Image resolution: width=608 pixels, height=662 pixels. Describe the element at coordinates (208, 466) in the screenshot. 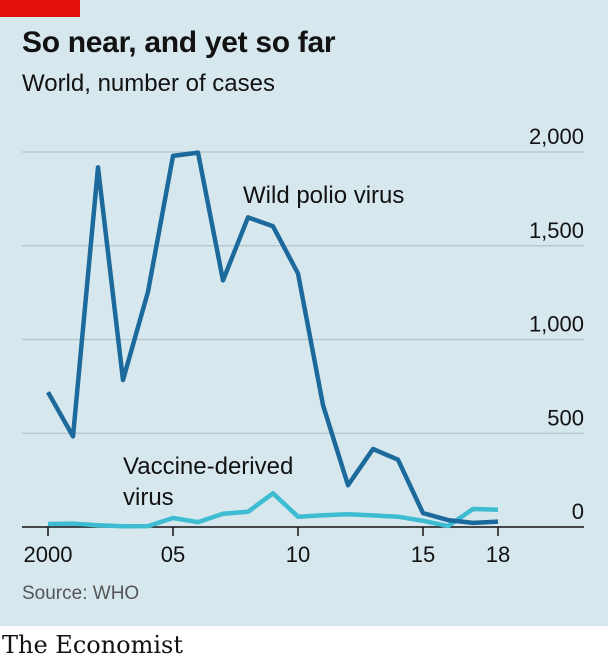

I see `series-label-vaccine-derived-line1: Vaccine-derived` at that location.